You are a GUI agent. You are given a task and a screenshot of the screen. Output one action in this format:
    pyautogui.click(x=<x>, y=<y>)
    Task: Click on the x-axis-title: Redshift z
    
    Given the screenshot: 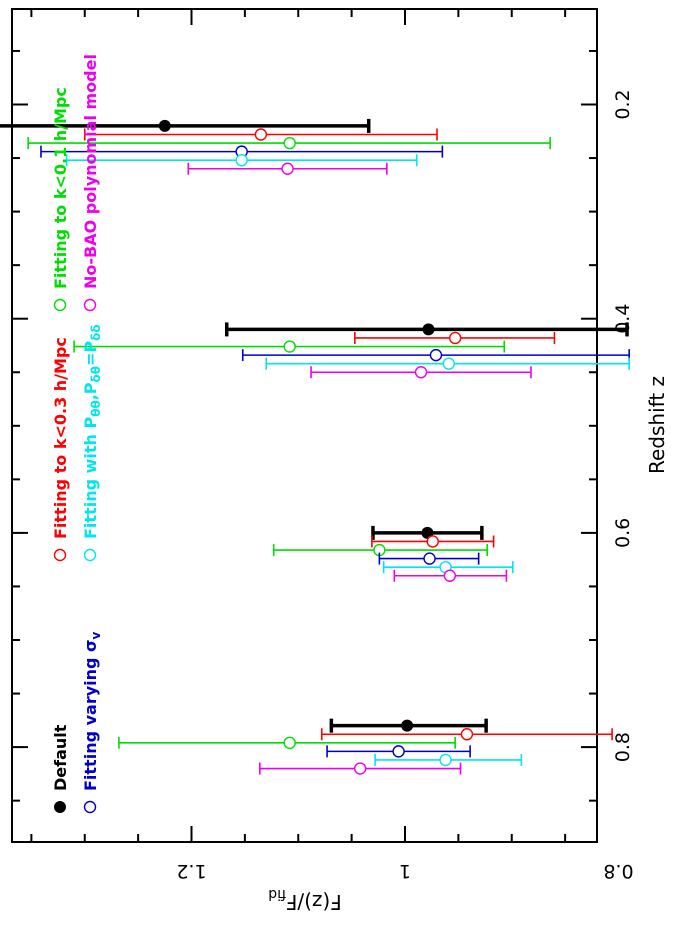 What is the action you would take?
    pyautogui.click(x=657, y=425)
    